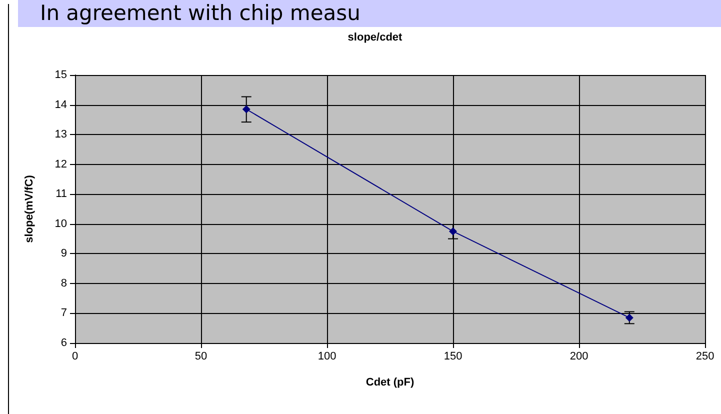 The height and width of the screenshot is (414, 721). What do you see at coordinates (60, 224) in the screenshot?
I see `y-tick-label: 10` at bounding box center [60, 224].